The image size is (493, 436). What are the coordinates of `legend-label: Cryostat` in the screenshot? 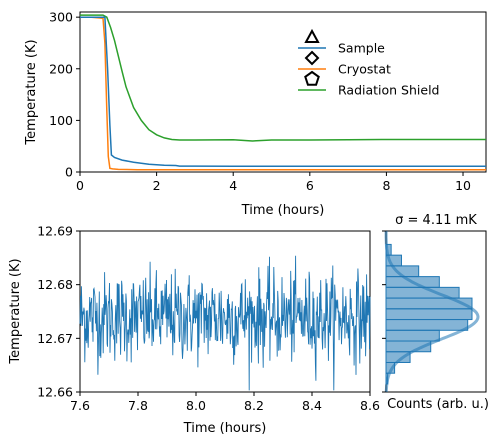 It's located at (364, 69).